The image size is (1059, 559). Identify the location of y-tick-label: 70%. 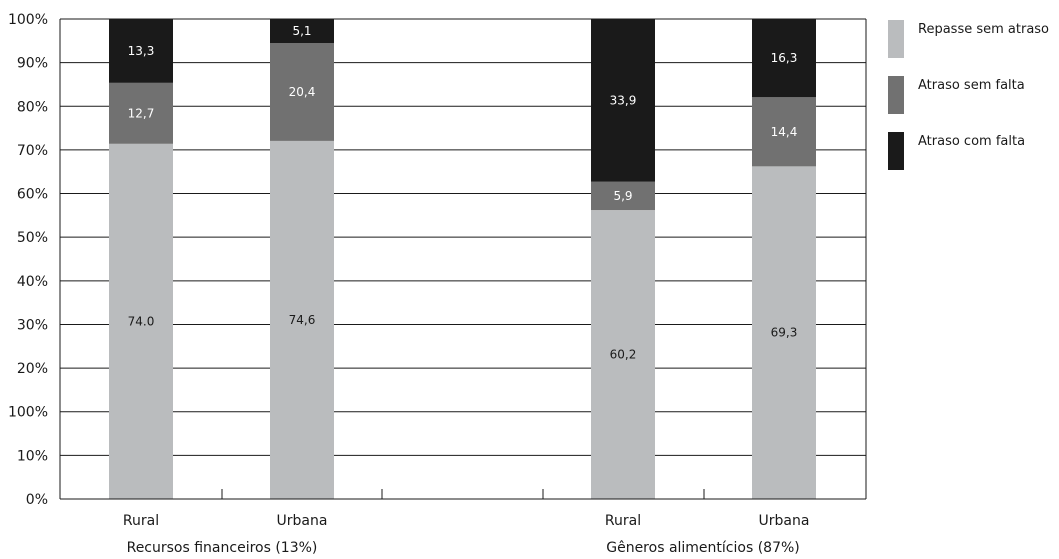
(32, 151).